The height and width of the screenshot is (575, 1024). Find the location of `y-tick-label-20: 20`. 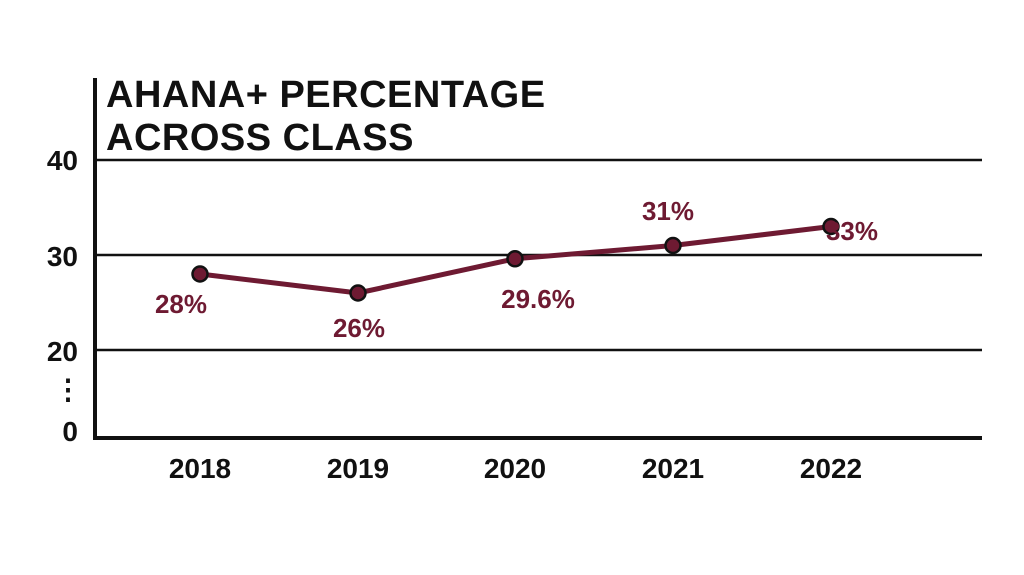

y-tick-label-20: 20 is located at coordinates (62, 351).